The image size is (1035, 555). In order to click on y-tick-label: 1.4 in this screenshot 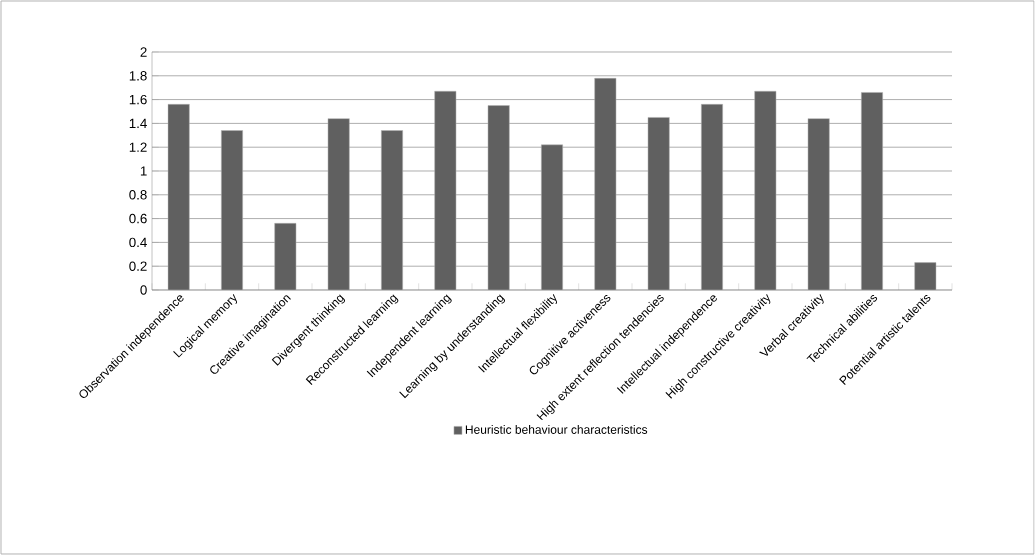, I will do `click(138, 123)`.